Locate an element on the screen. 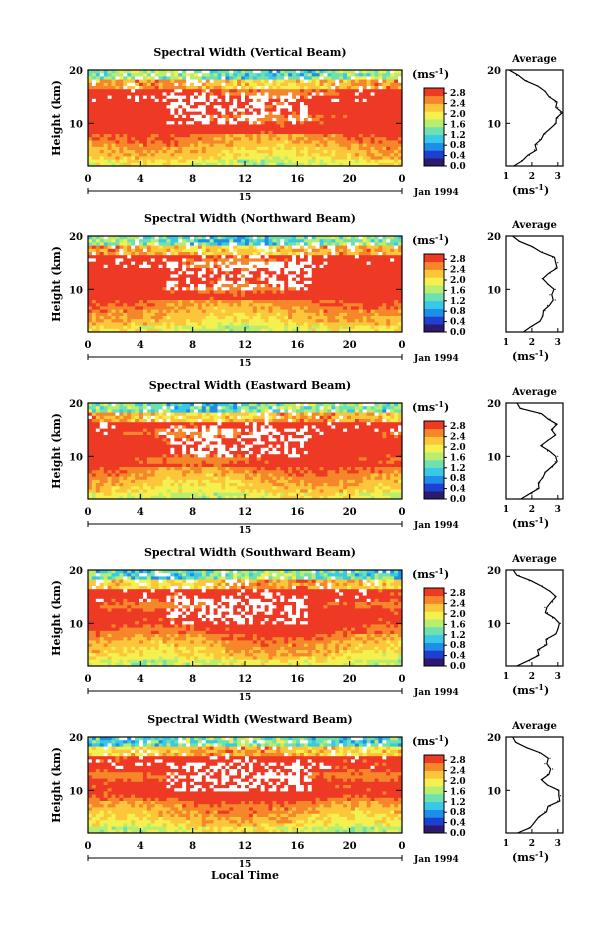 The width and height of the screenshot is (616, 929). profile-point is located at coordinates (547, 284).